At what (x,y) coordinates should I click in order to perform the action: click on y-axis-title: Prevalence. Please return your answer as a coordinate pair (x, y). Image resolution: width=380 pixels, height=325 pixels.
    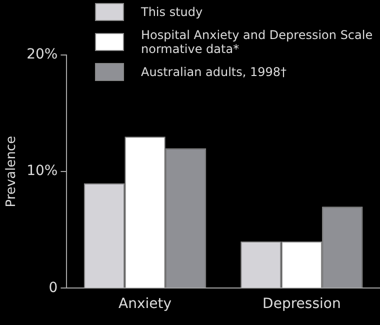
    Looking at the image, I should click on (12, 172).